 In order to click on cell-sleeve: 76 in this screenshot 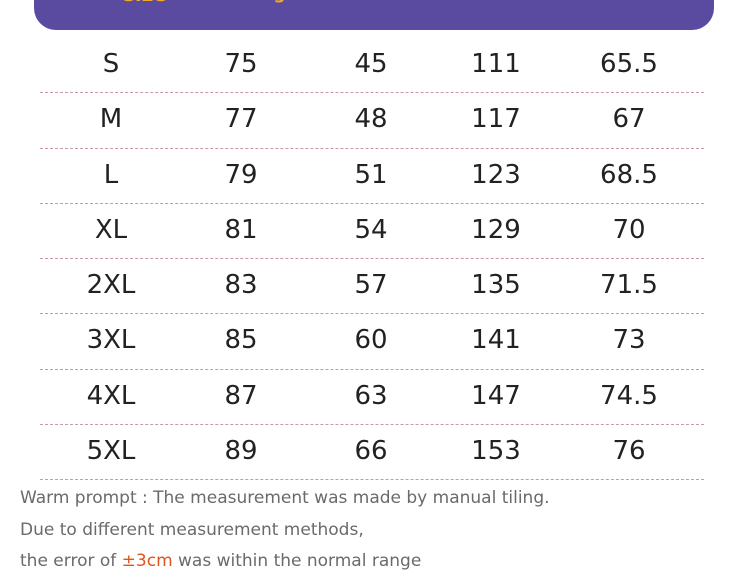, I will do `click(629, 451)`.